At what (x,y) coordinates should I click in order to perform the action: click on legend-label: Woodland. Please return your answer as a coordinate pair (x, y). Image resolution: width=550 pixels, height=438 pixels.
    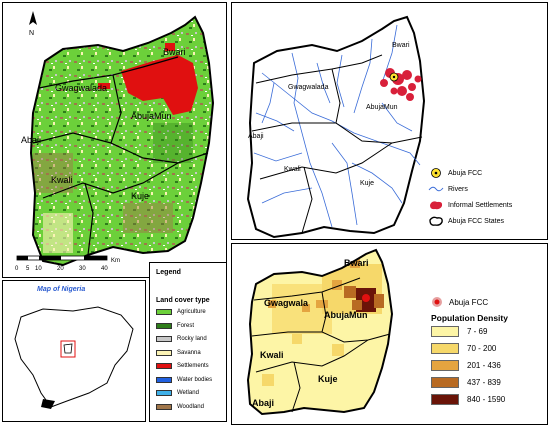
    Looking at the image, I should click on (190, 406).